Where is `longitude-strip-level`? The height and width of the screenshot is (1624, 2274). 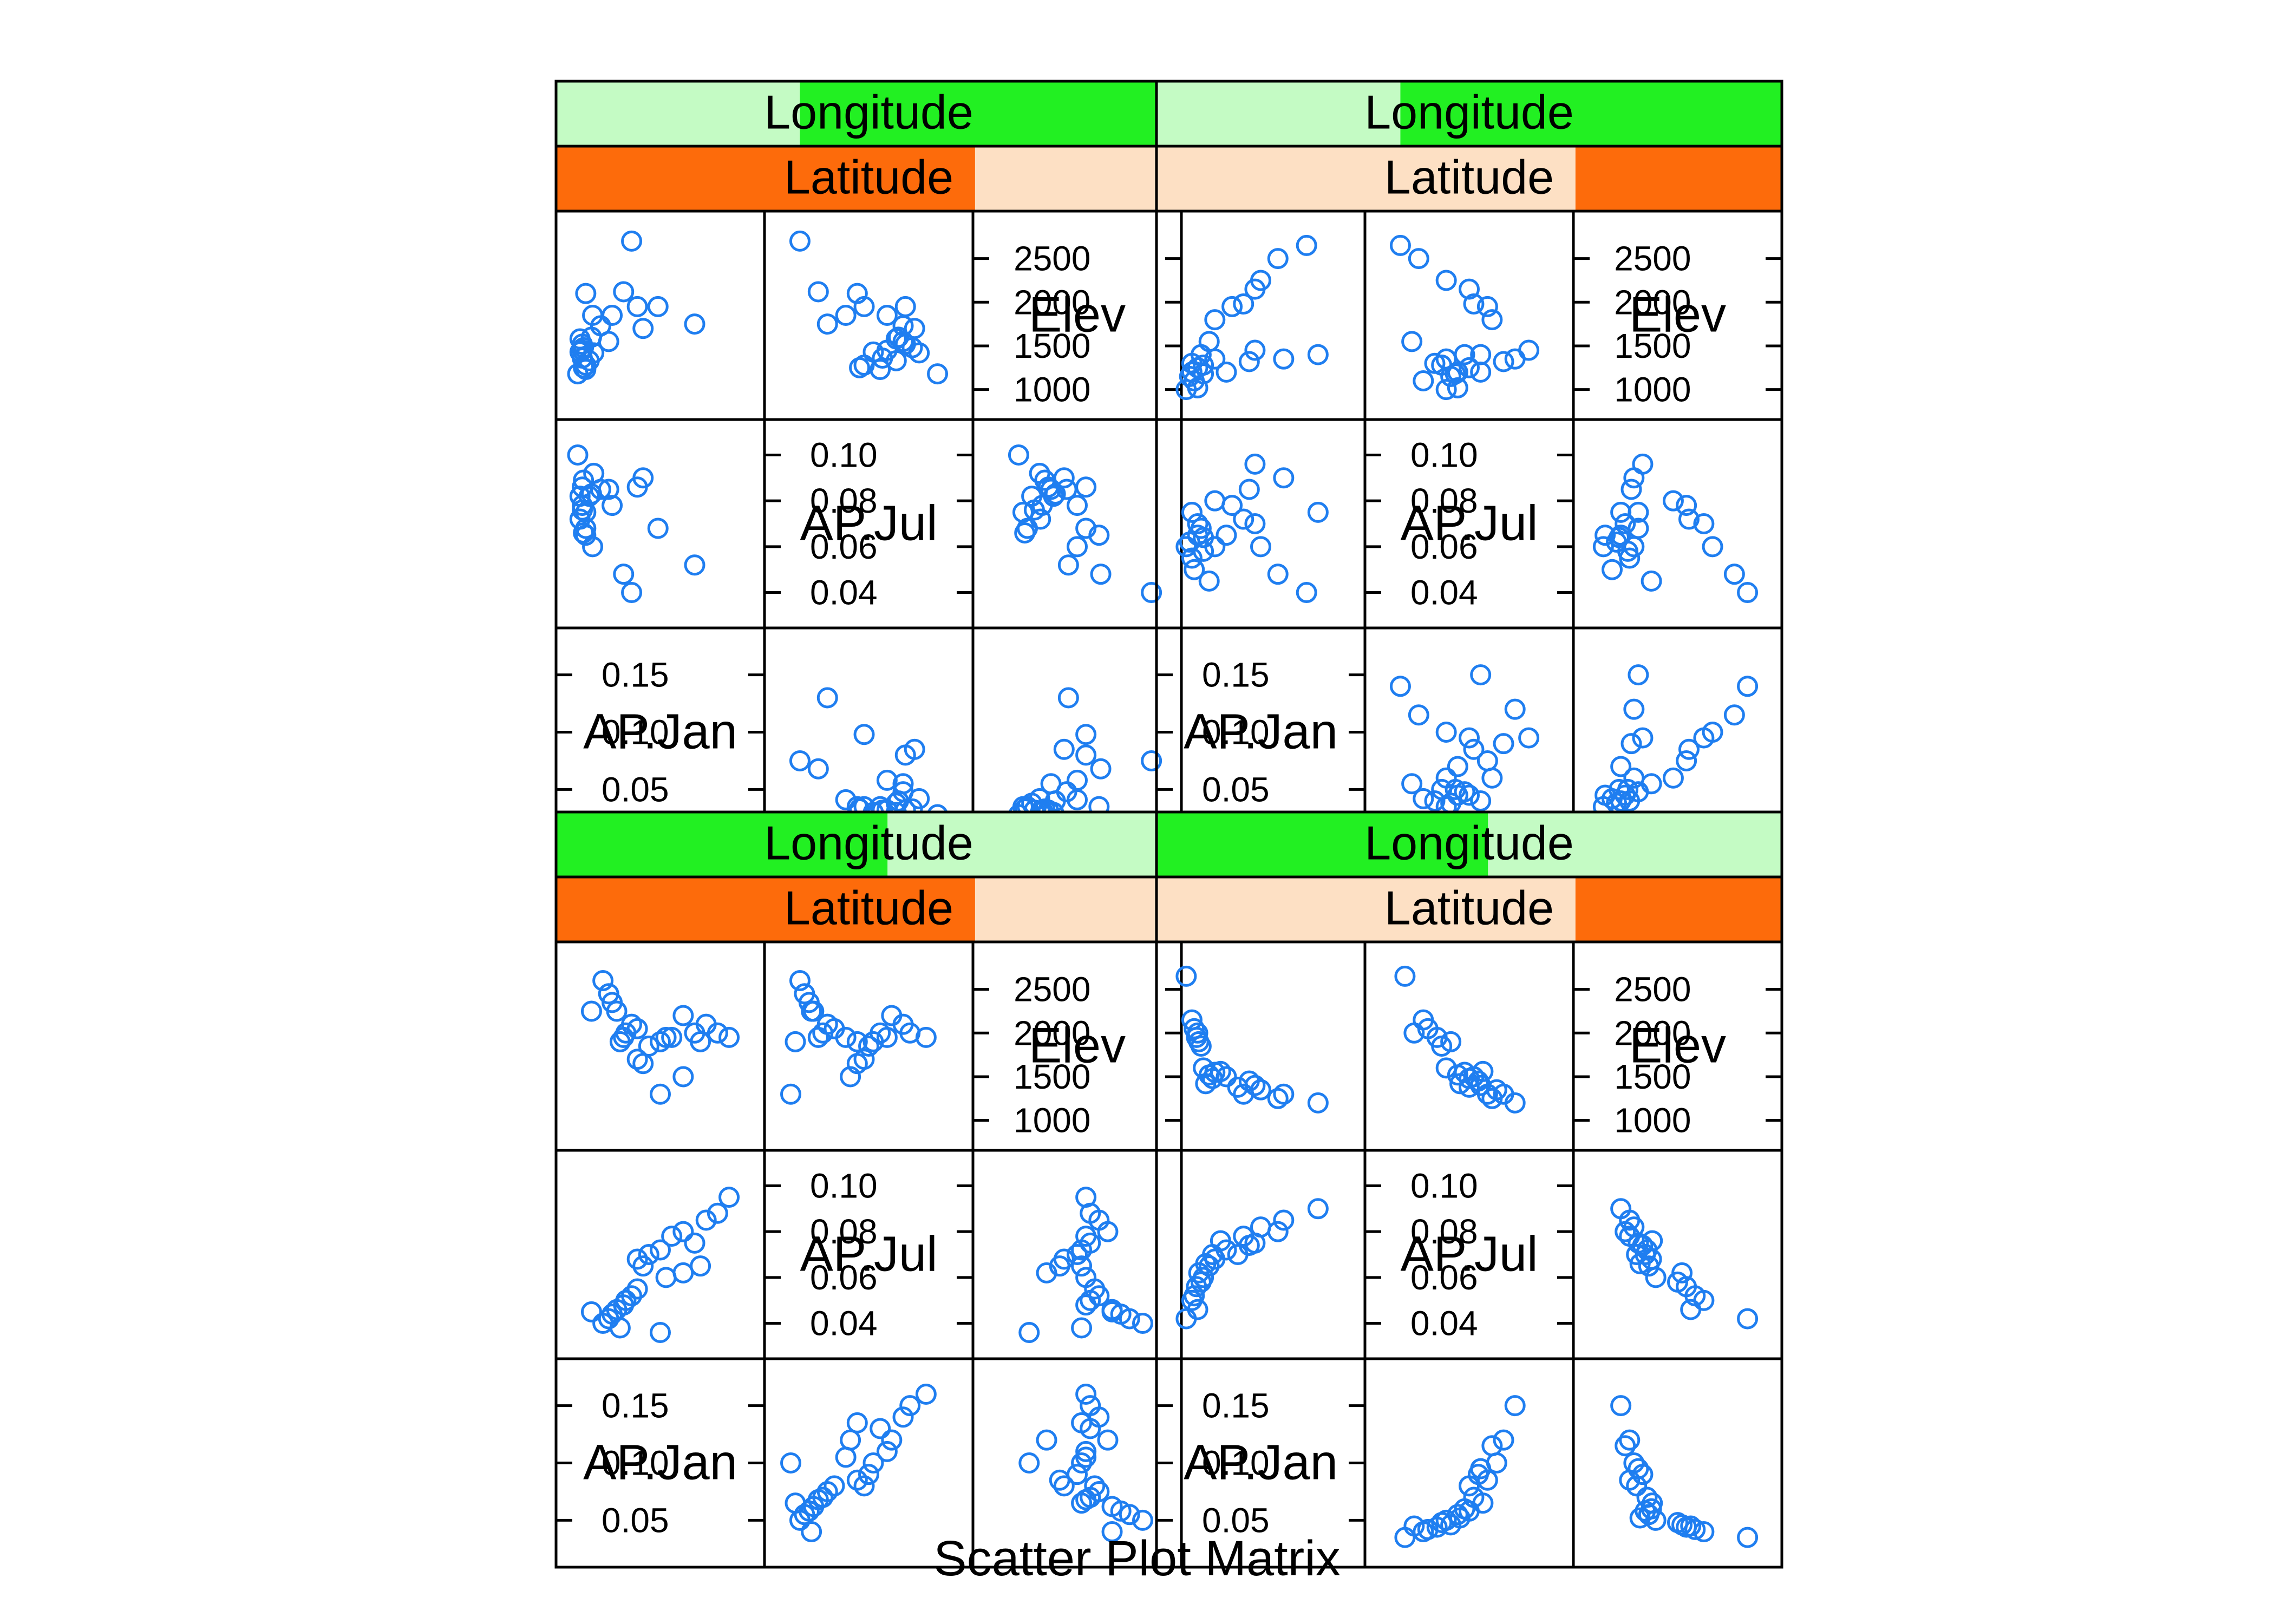 longitude-strip-level is located at coordinates (678, 114).